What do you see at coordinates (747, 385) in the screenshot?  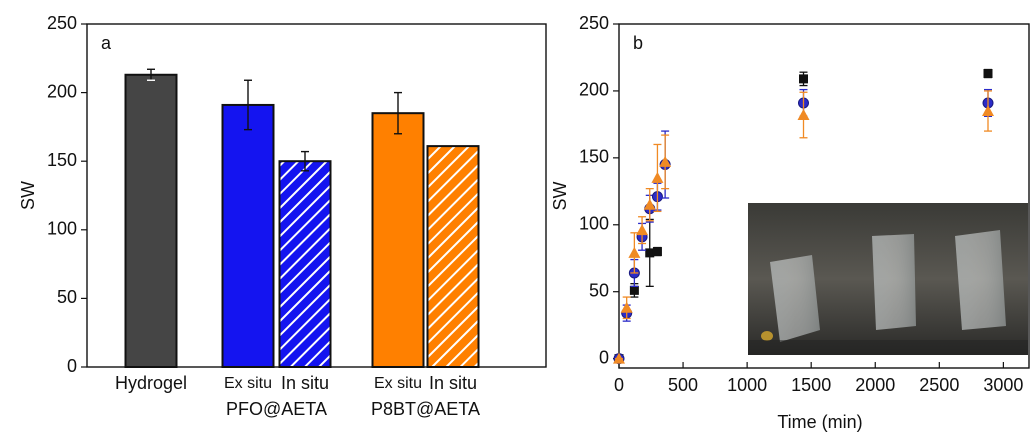 I see `x-tick-label: 1000` at bounding box center [747, 385].